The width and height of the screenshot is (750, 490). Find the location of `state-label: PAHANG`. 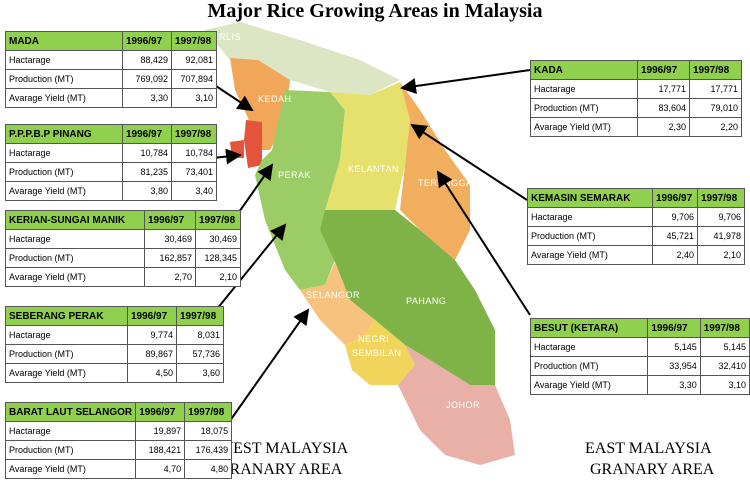

state-label: PAHANG is located at coordinates (426, 301).